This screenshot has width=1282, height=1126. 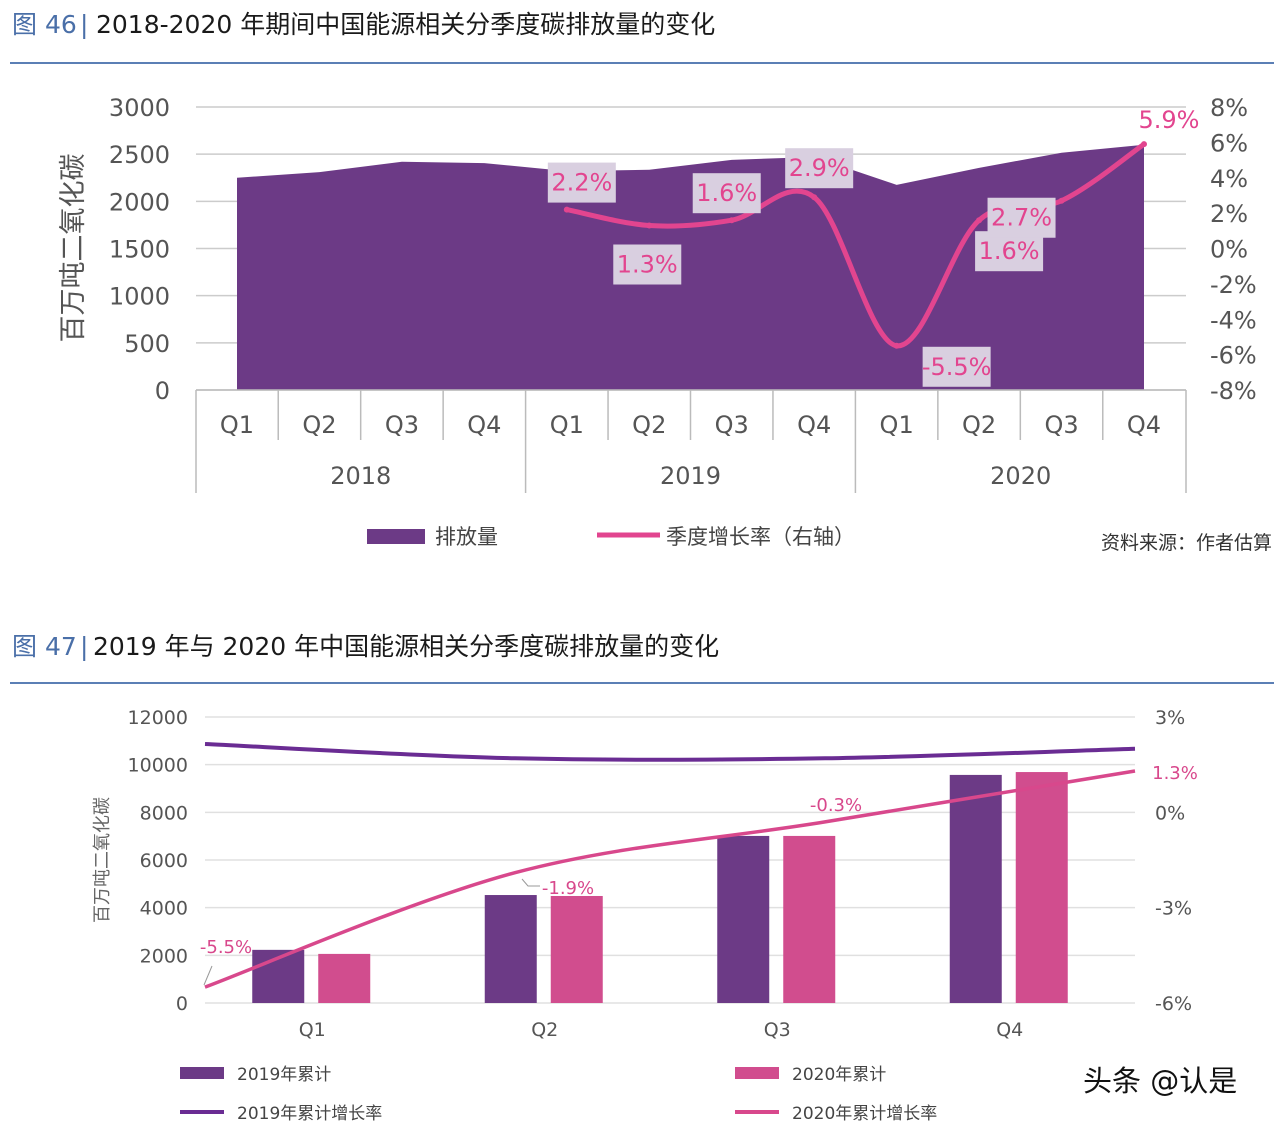 I want to click on legend-swatch-2019-cum, so click(x=202, y=1073).